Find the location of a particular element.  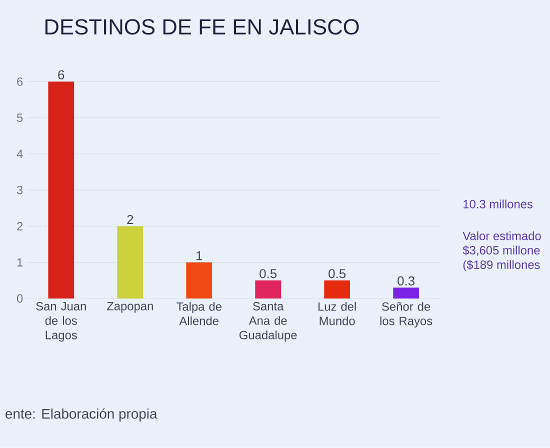

text: 10.3 millones is located at coordinates (498, 204).